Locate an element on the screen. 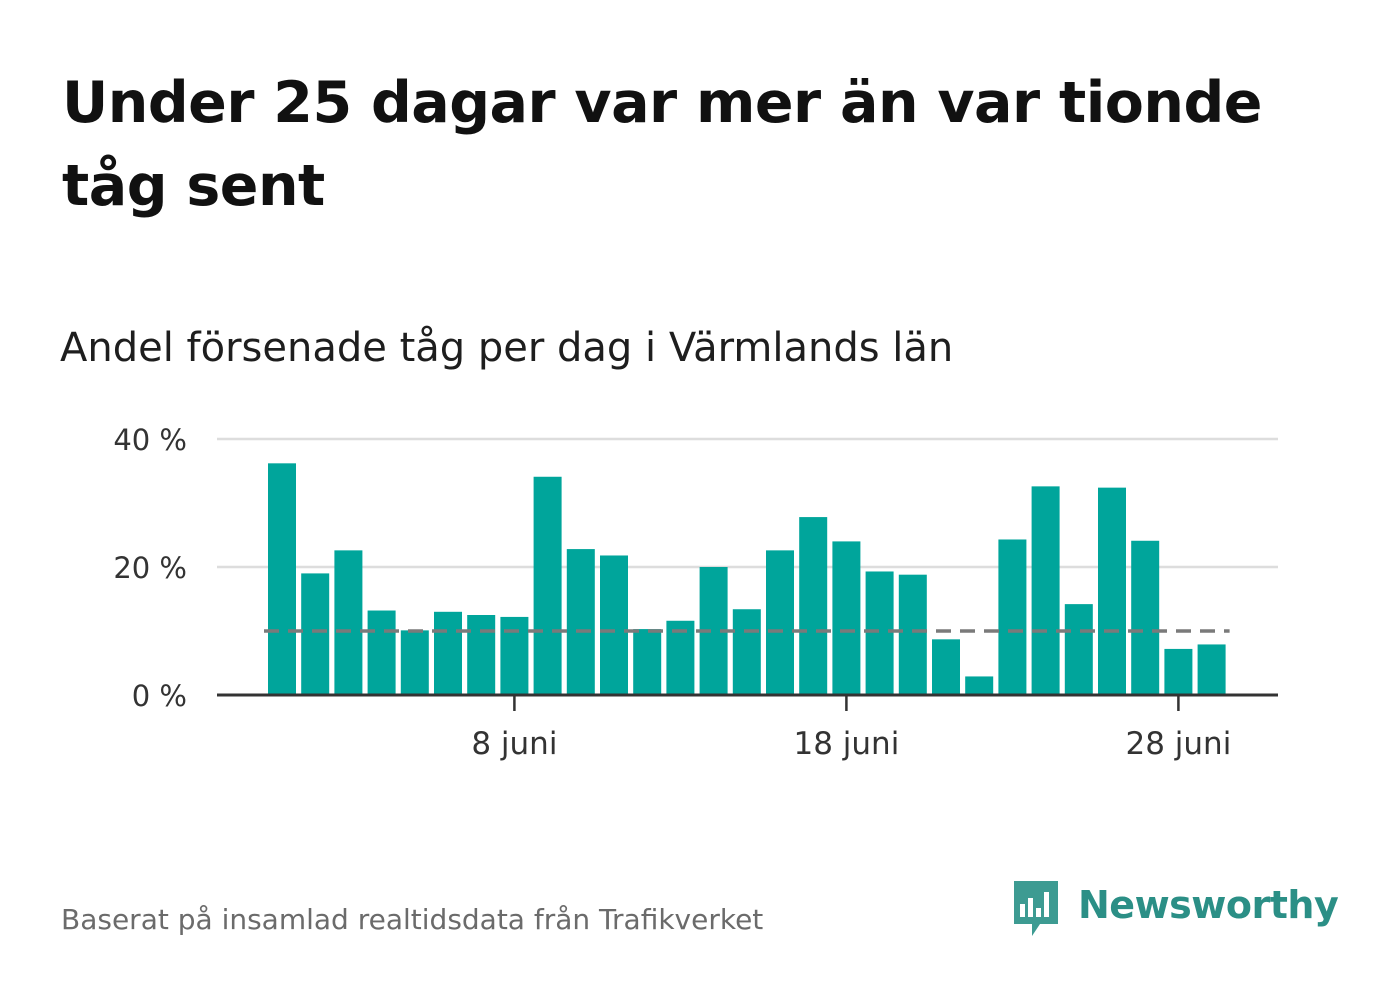 The width and height of the screenshot is (1382, 999). y-tick-label: 0 % is located at coordinates (159, 696).